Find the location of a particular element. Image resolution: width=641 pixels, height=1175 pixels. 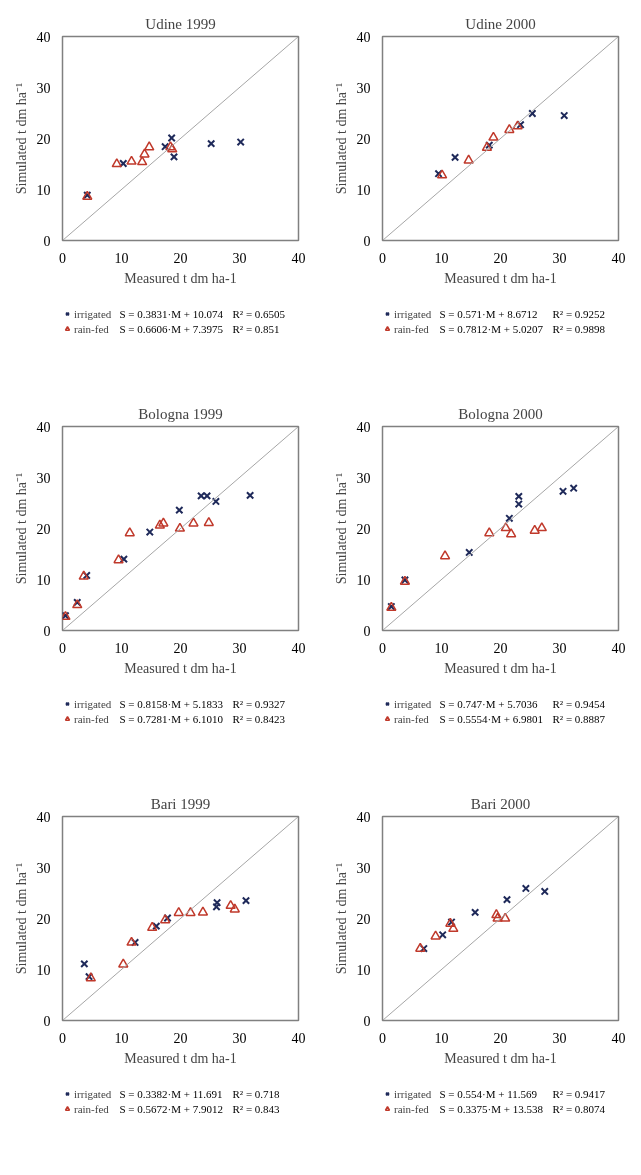

text: R² = 0.9252 is located at coordinates (579, 314).